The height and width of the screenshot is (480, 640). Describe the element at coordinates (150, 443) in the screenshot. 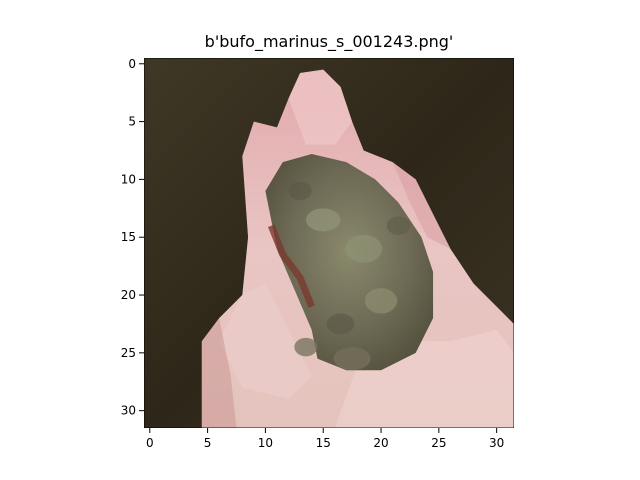

I see `x-tick-label: 0` at that location.